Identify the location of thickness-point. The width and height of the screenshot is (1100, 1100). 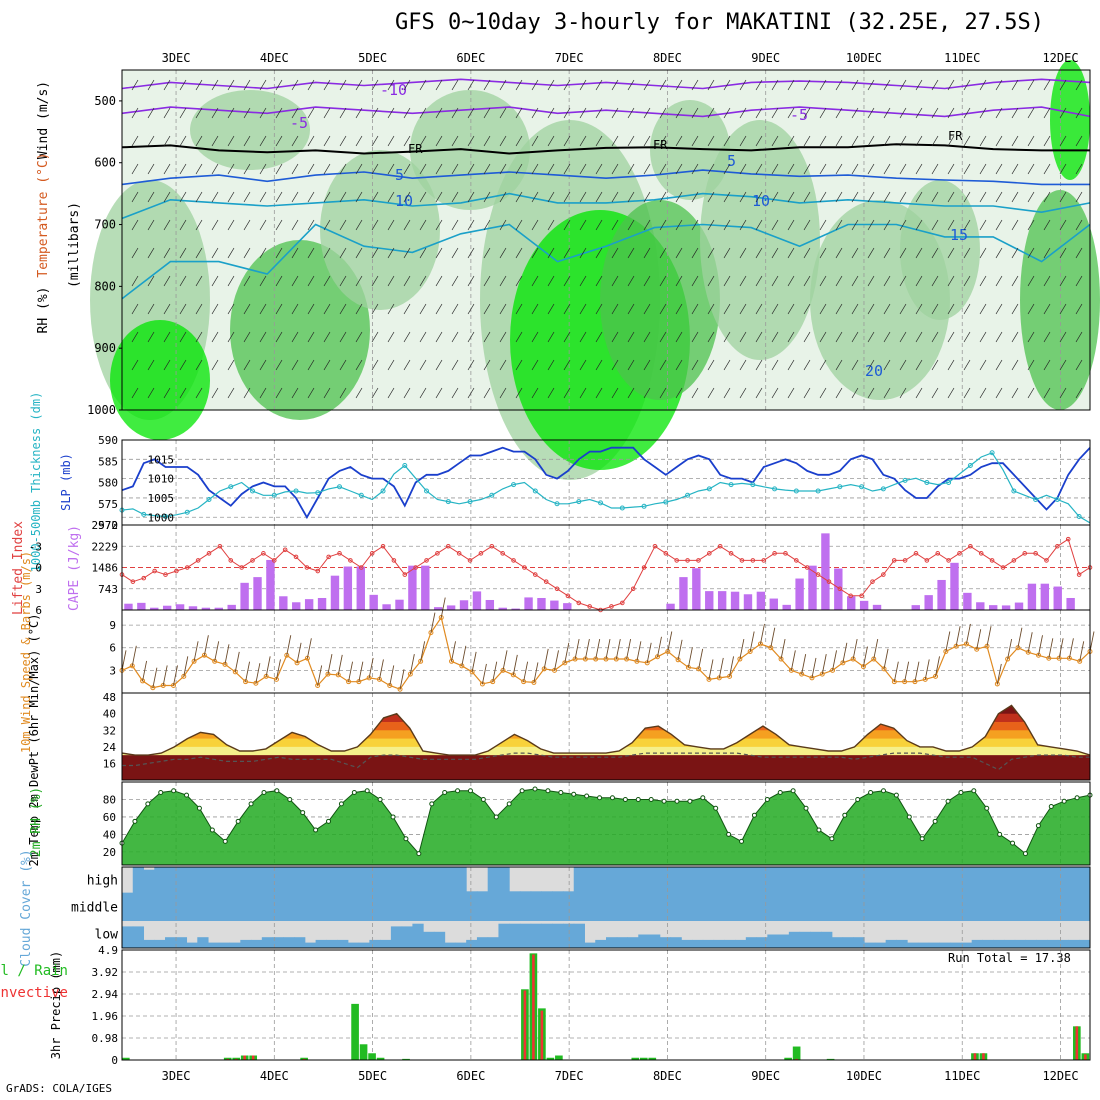
(383, 491).